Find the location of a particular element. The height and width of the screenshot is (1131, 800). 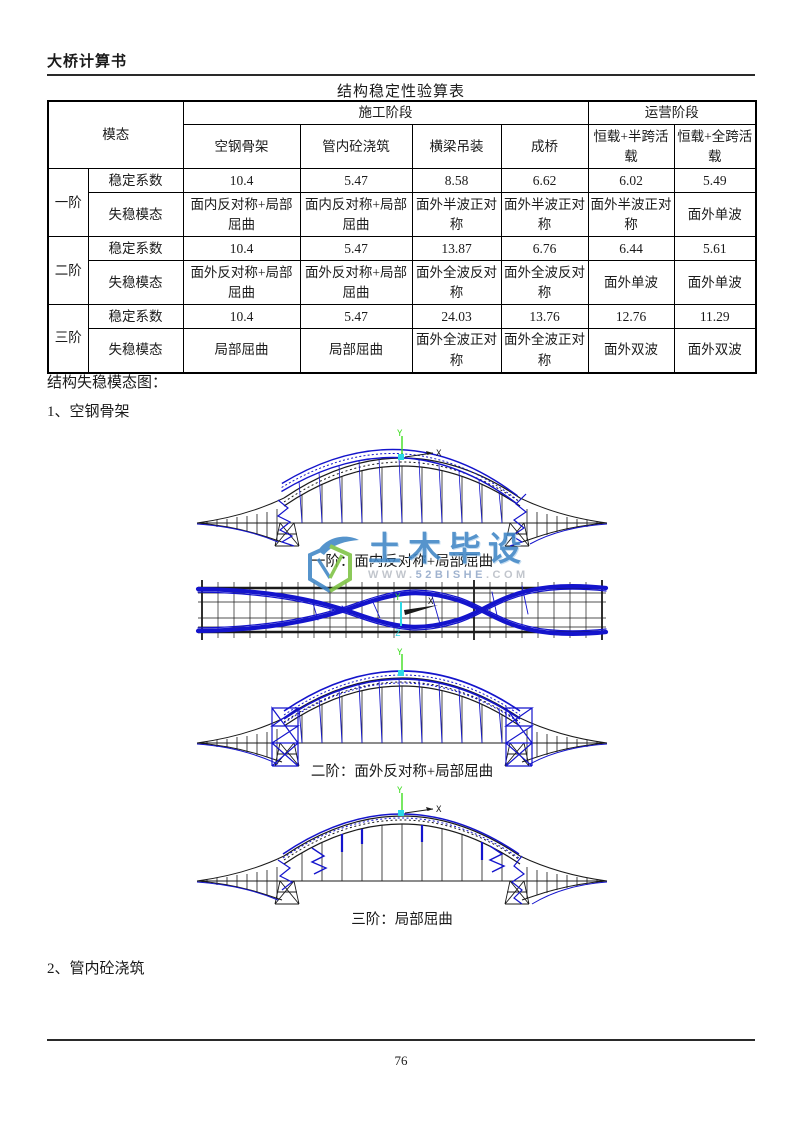

coef-cell: 6.02 is located at coordinates (631, 181).